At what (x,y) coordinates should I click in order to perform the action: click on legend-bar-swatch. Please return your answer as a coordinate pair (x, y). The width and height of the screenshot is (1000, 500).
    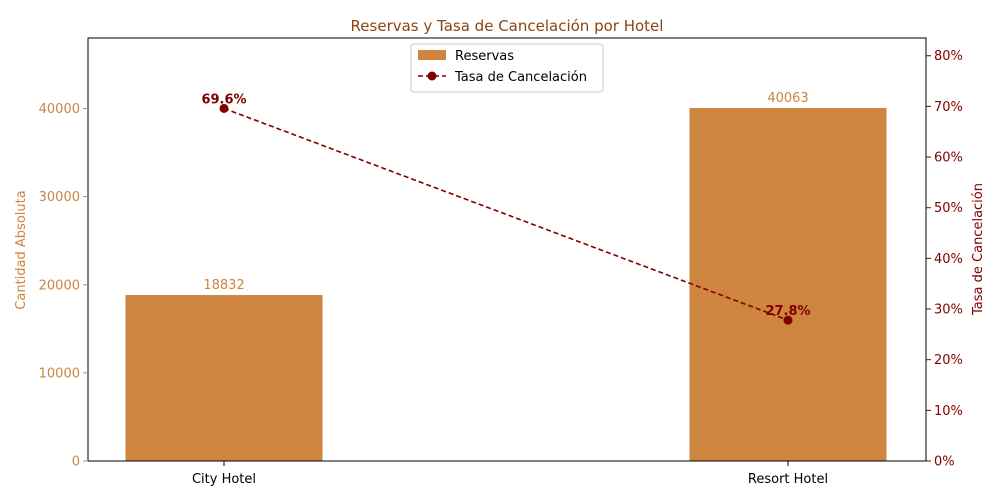
    Looking at the image, I should click on (432, 55).